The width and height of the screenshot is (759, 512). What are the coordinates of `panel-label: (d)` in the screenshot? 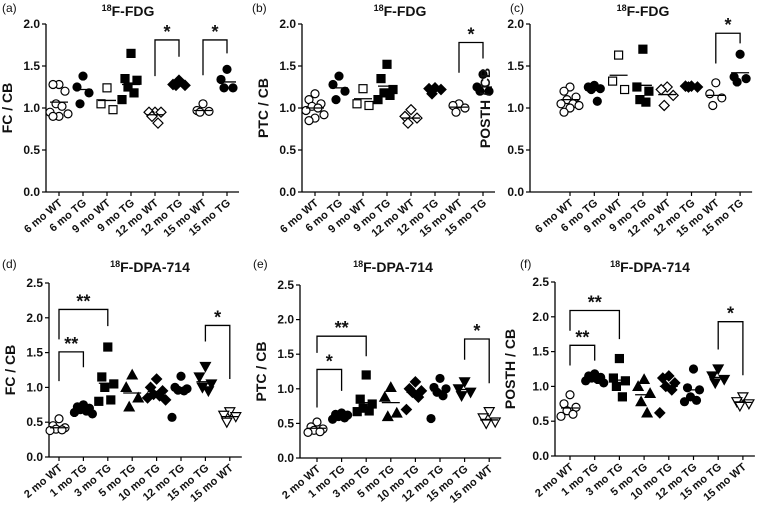 It's located at (9, 264).